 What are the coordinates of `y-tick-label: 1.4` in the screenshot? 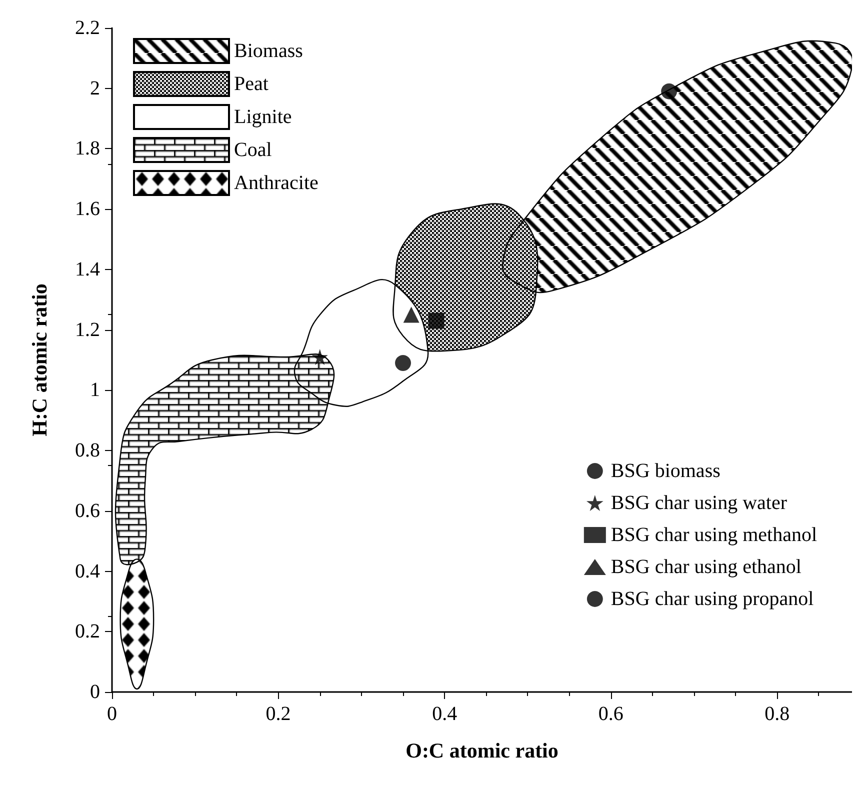 It's located at (87, 269).